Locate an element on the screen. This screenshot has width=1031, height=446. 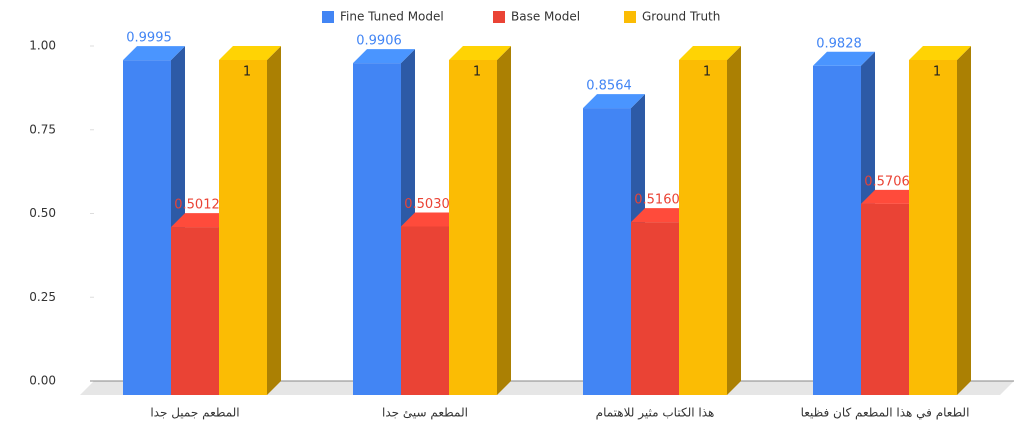
floor is located at coordinates (547, 388).